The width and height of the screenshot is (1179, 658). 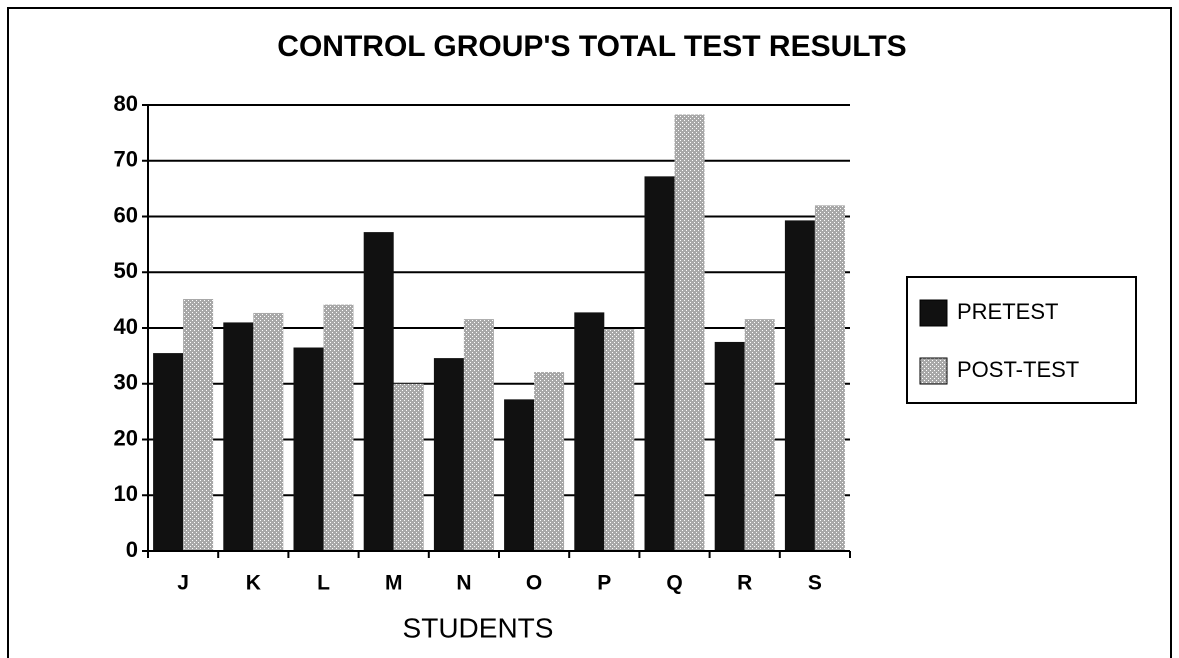 I want to click on chart-title: CONTROL GROUP'S TOTAL TEST RESULTS, so click(x=591, y=46).